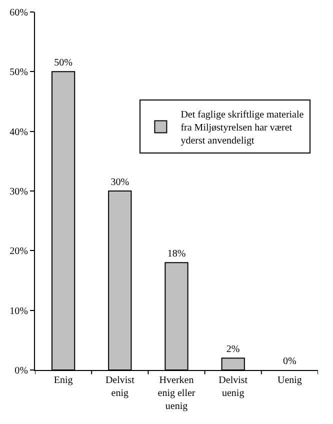  I want to click on data-label: 0%, so click(289, 361).